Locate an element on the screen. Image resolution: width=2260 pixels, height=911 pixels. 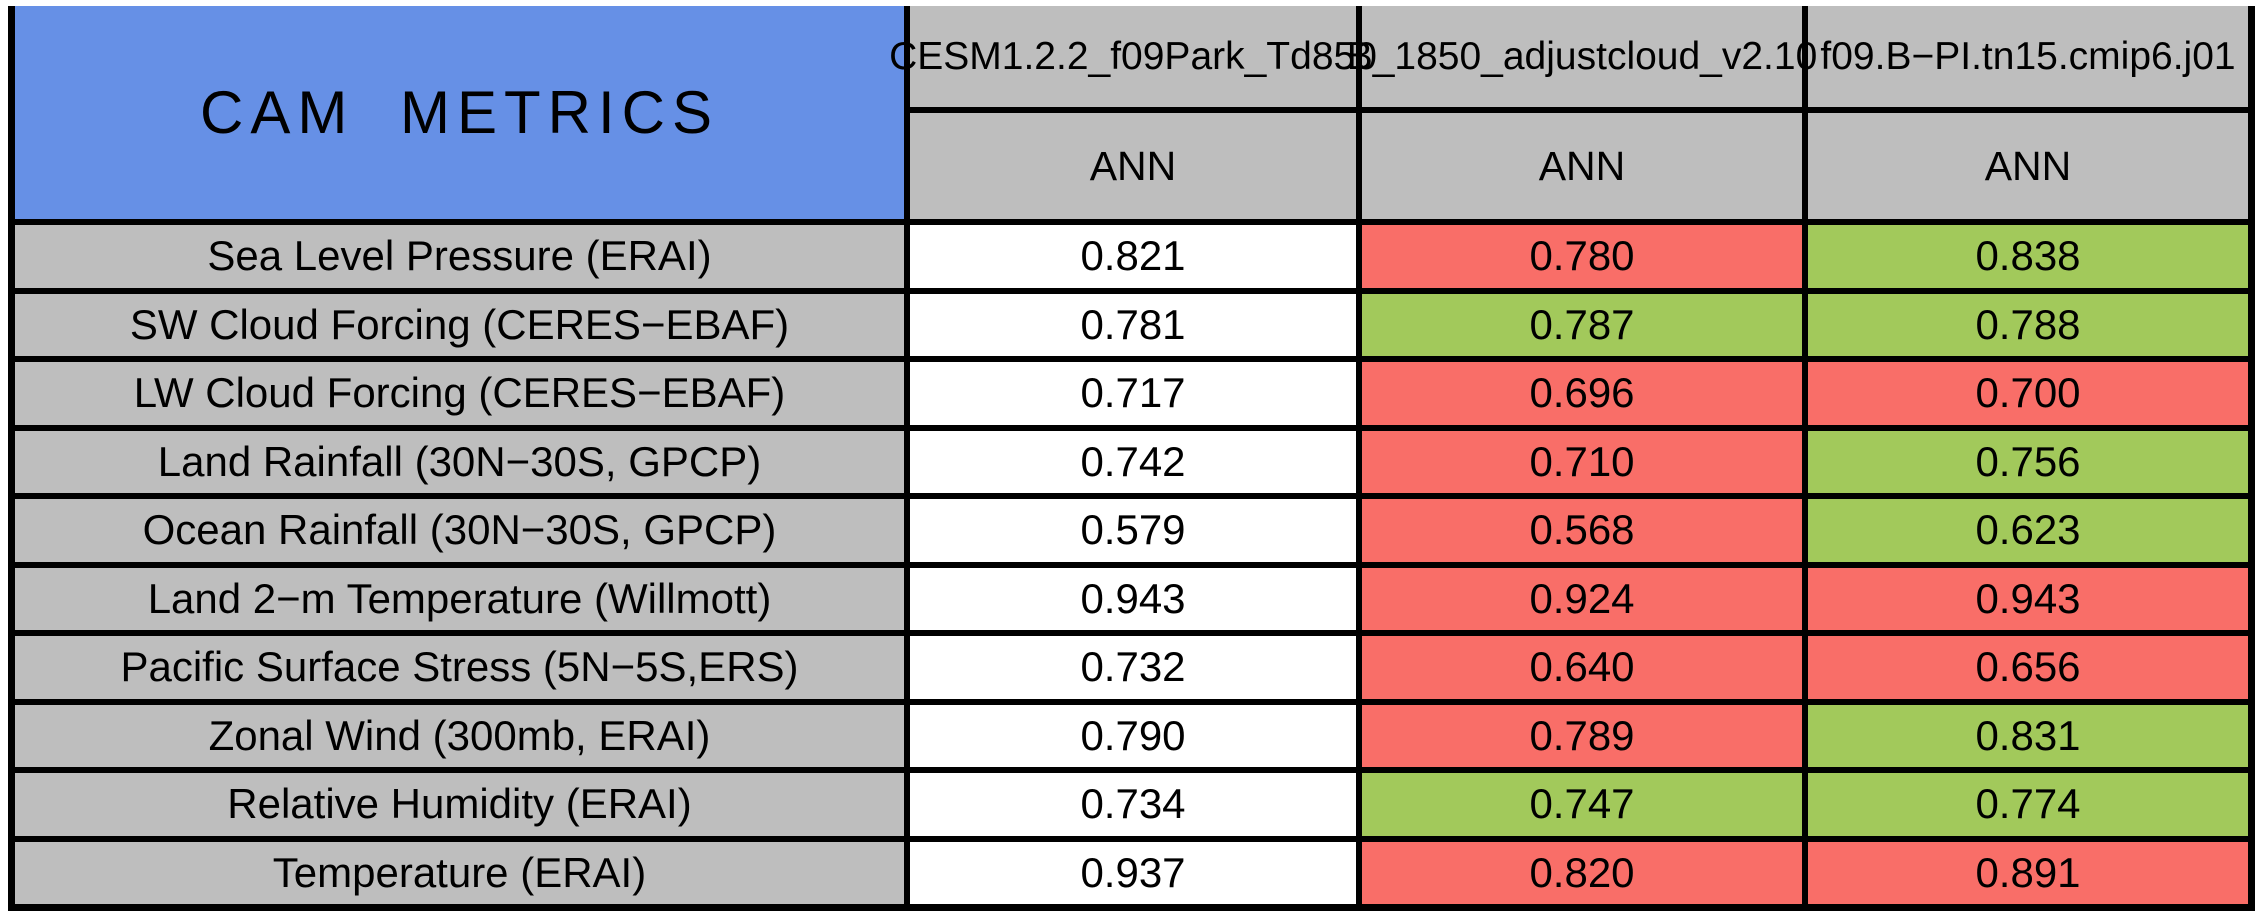
metric-value-cell: 0.924 is located at coordinates (1582, 598).